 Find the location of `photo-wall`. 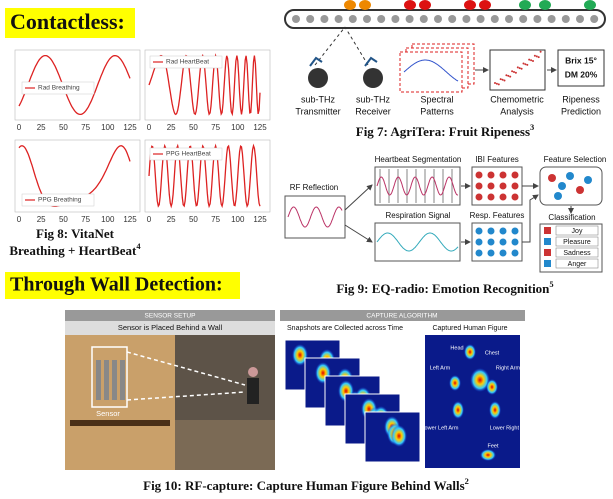

photo-wall is located at coordinates (120, 402).